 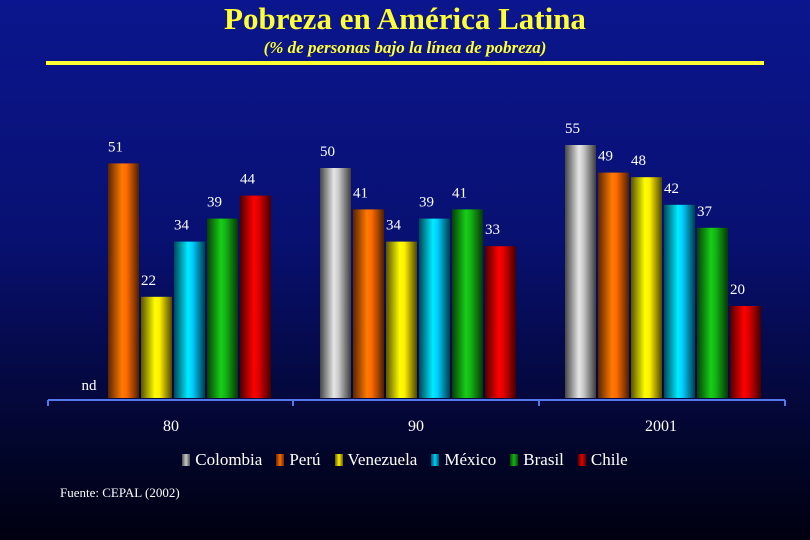 What do you see at coordinates (189, 319) in the screenshot?
I see `bar-méxico-80` at bounding box center [189, 319].